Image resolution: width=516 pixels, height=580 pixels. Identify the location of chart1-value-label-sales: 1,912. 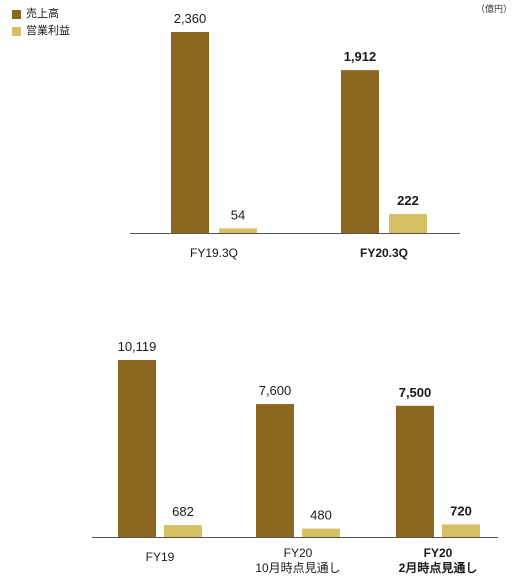
(360, 56).